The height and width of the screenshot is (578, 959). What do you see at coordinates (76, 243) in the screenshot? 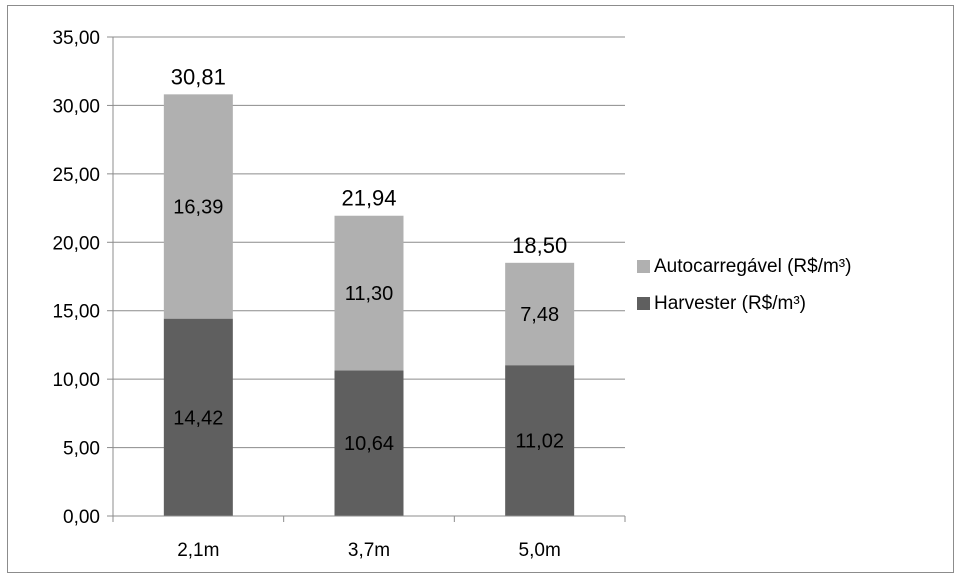
I see `y-tick-label: 20,00` at bounding box center [76, 243].